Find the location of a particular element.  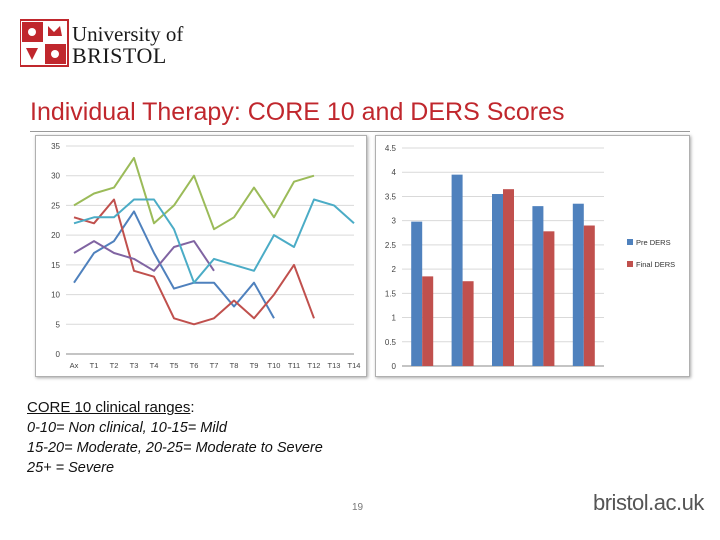

y-tick-label: 0.5 is located at coordinates (391, 342).